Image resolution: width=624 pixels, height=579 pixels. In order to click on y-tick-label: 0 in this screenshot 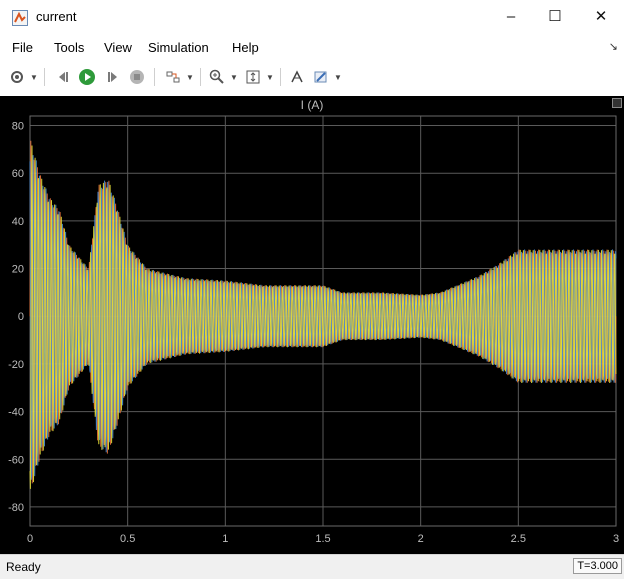, I will do `click(21, 317)`.